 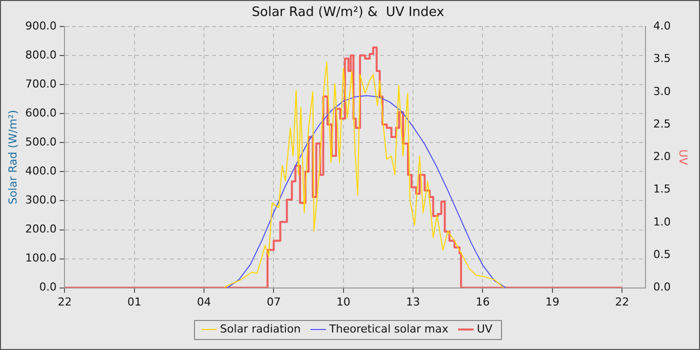 I want to click on y2-tick-label: 0.0, so click(x=662, y=287).